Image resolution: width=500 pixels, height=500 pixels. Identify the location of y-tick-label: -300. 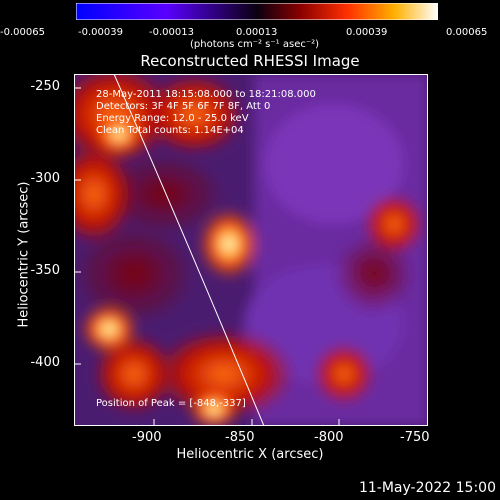
(45, 178).